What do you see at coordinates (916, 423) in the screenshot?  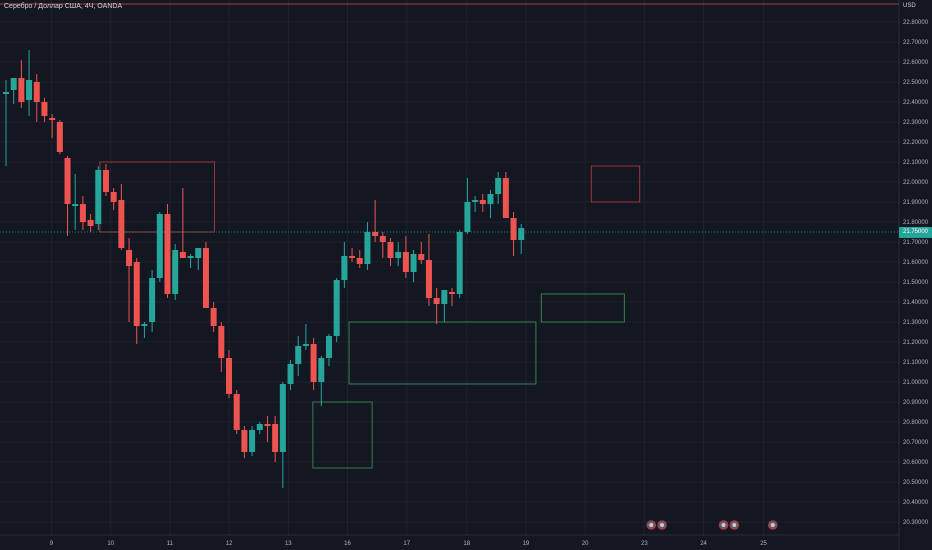 I see `y-tick-label: 20.80000` at bounding box center [916, 423].